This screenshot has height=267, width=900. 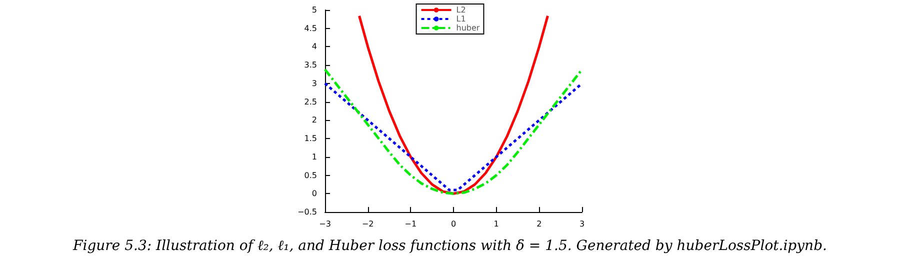 What do you see at coordinates (468, 28) in the screenshot?
I see `legend-label: huber` at bounding box center [468, 28].